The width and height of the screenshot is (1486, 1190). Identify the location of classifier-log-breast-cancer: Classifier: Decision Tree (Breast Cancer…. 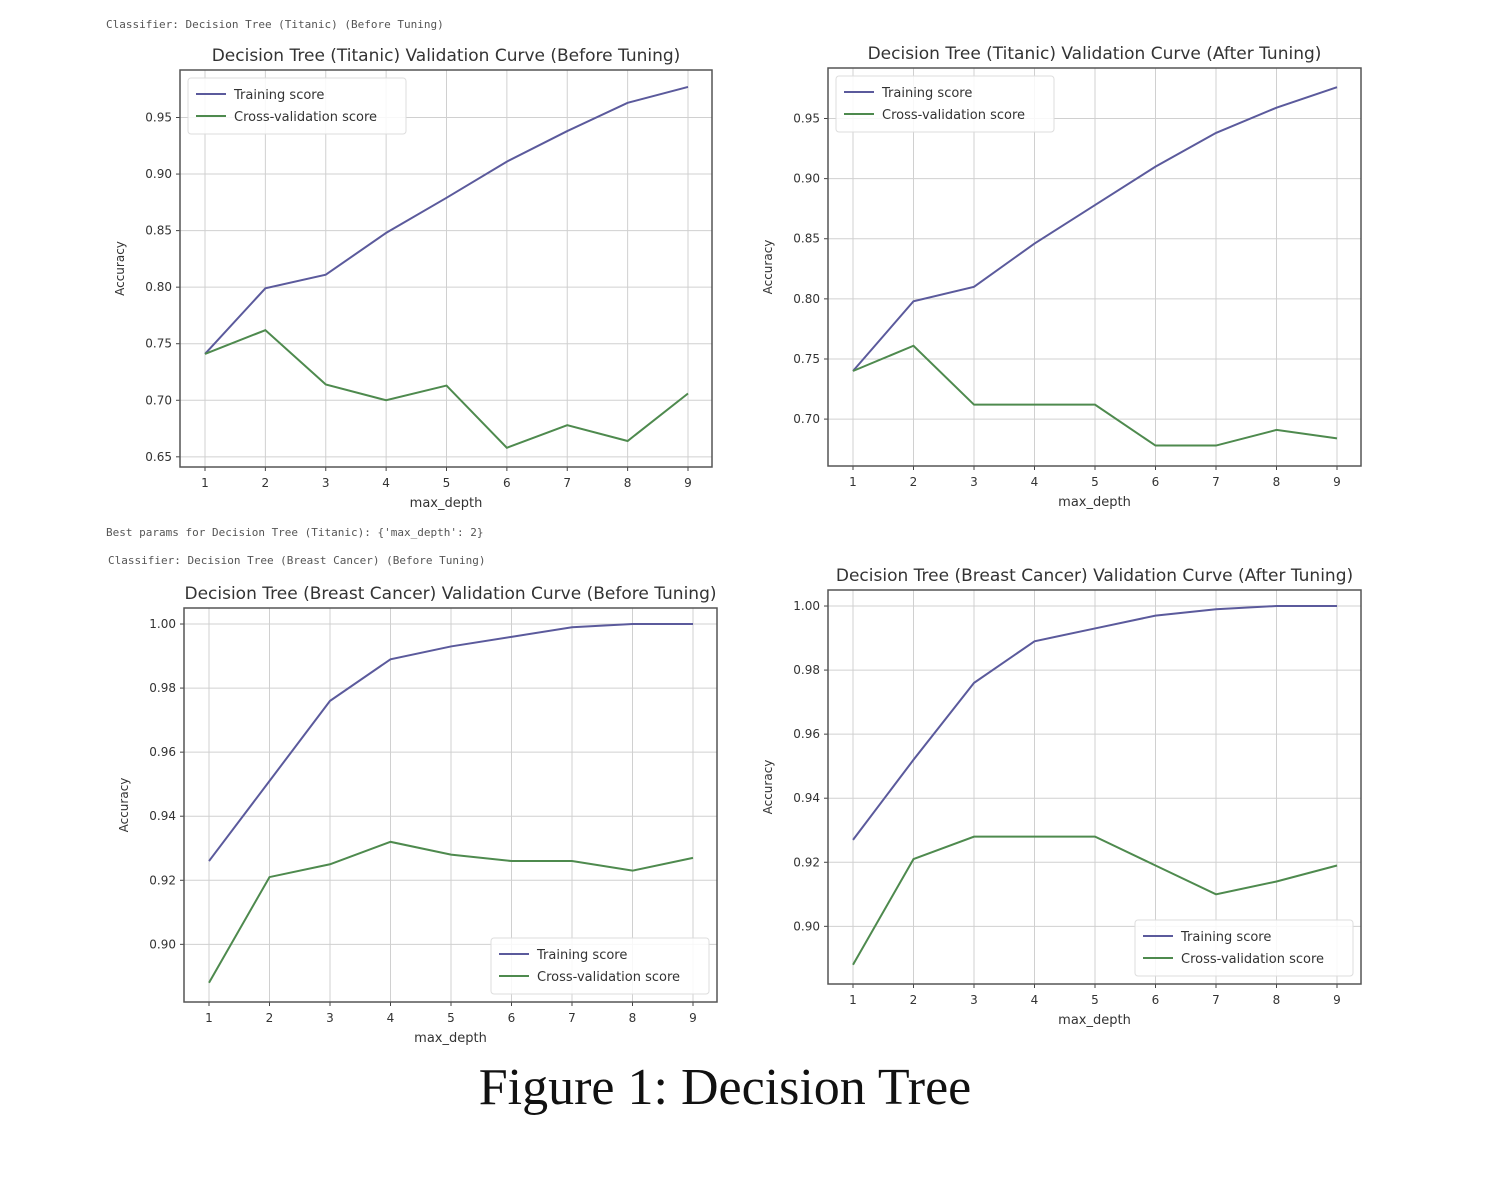
(297, 560).